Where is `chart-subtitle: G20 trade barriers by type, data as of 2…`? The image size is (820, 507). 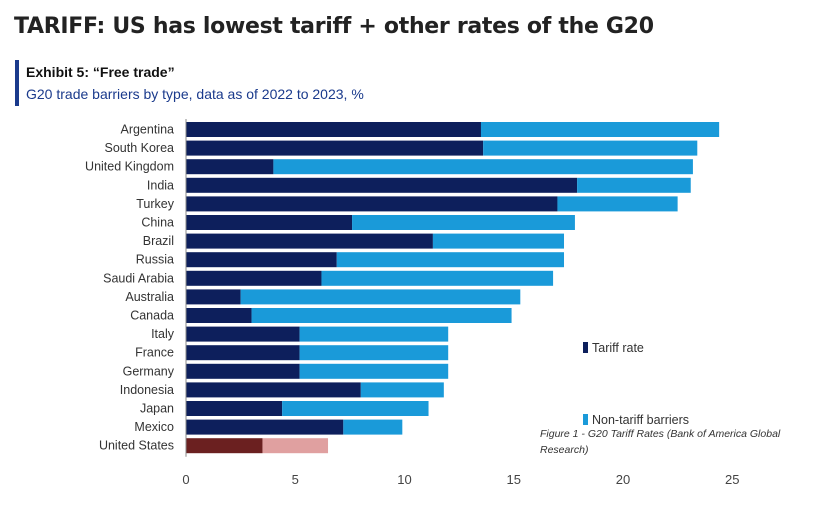 chart-subtitle: G20 trade barriers by type, data as of 2… is located at coordinates (195, 94).